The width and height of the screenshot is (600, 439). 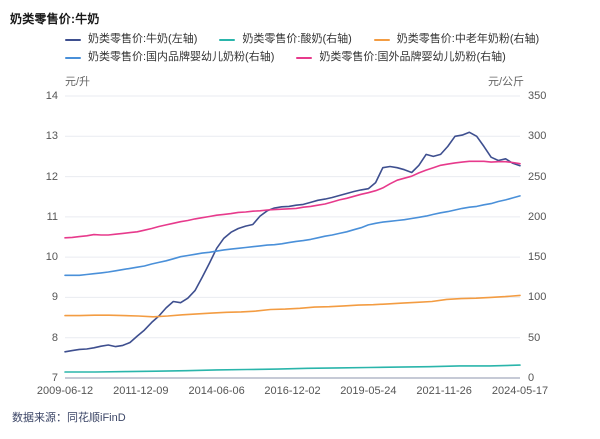 What do you see at coordinates (141, 391) in the screenshot?
I see `x-axis-tick-label: 2011-12-09` at bounding box center [141, 391].